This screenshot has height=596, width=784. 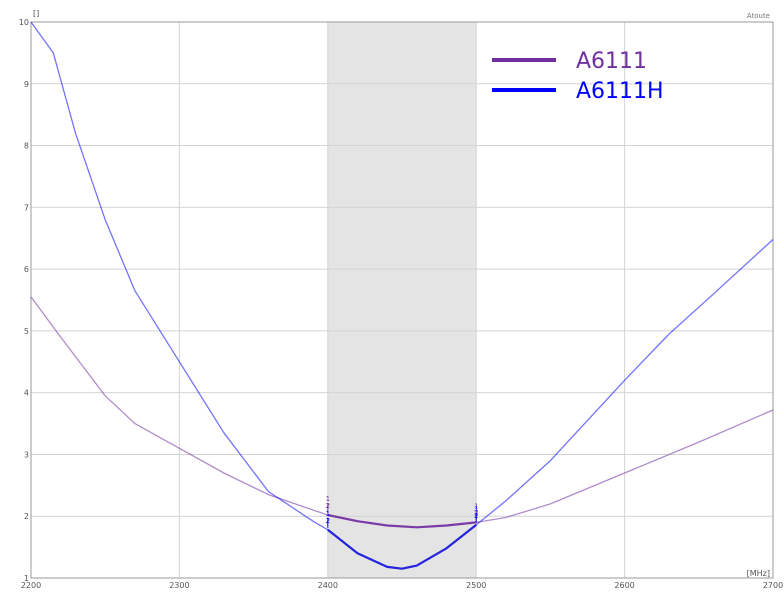 I want to click on legend-label-a6111: A6111, so click(x=611, y=61).